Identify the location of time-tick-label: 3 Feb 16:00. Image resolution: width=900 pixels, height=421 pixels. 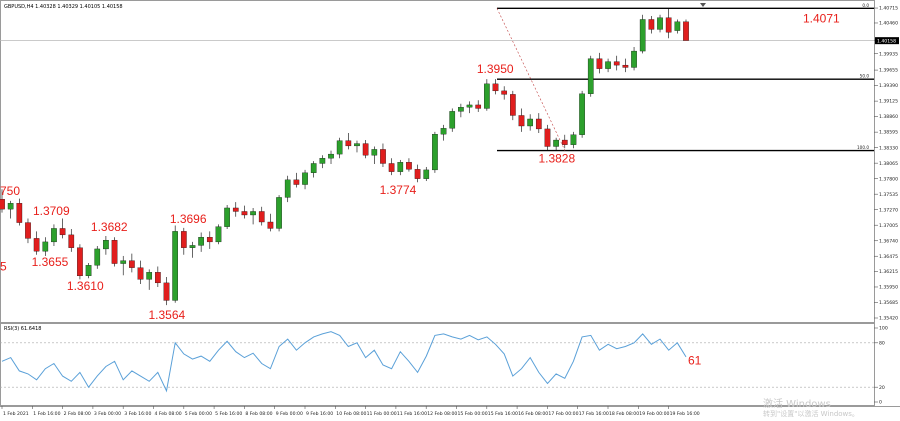
(137, 414).